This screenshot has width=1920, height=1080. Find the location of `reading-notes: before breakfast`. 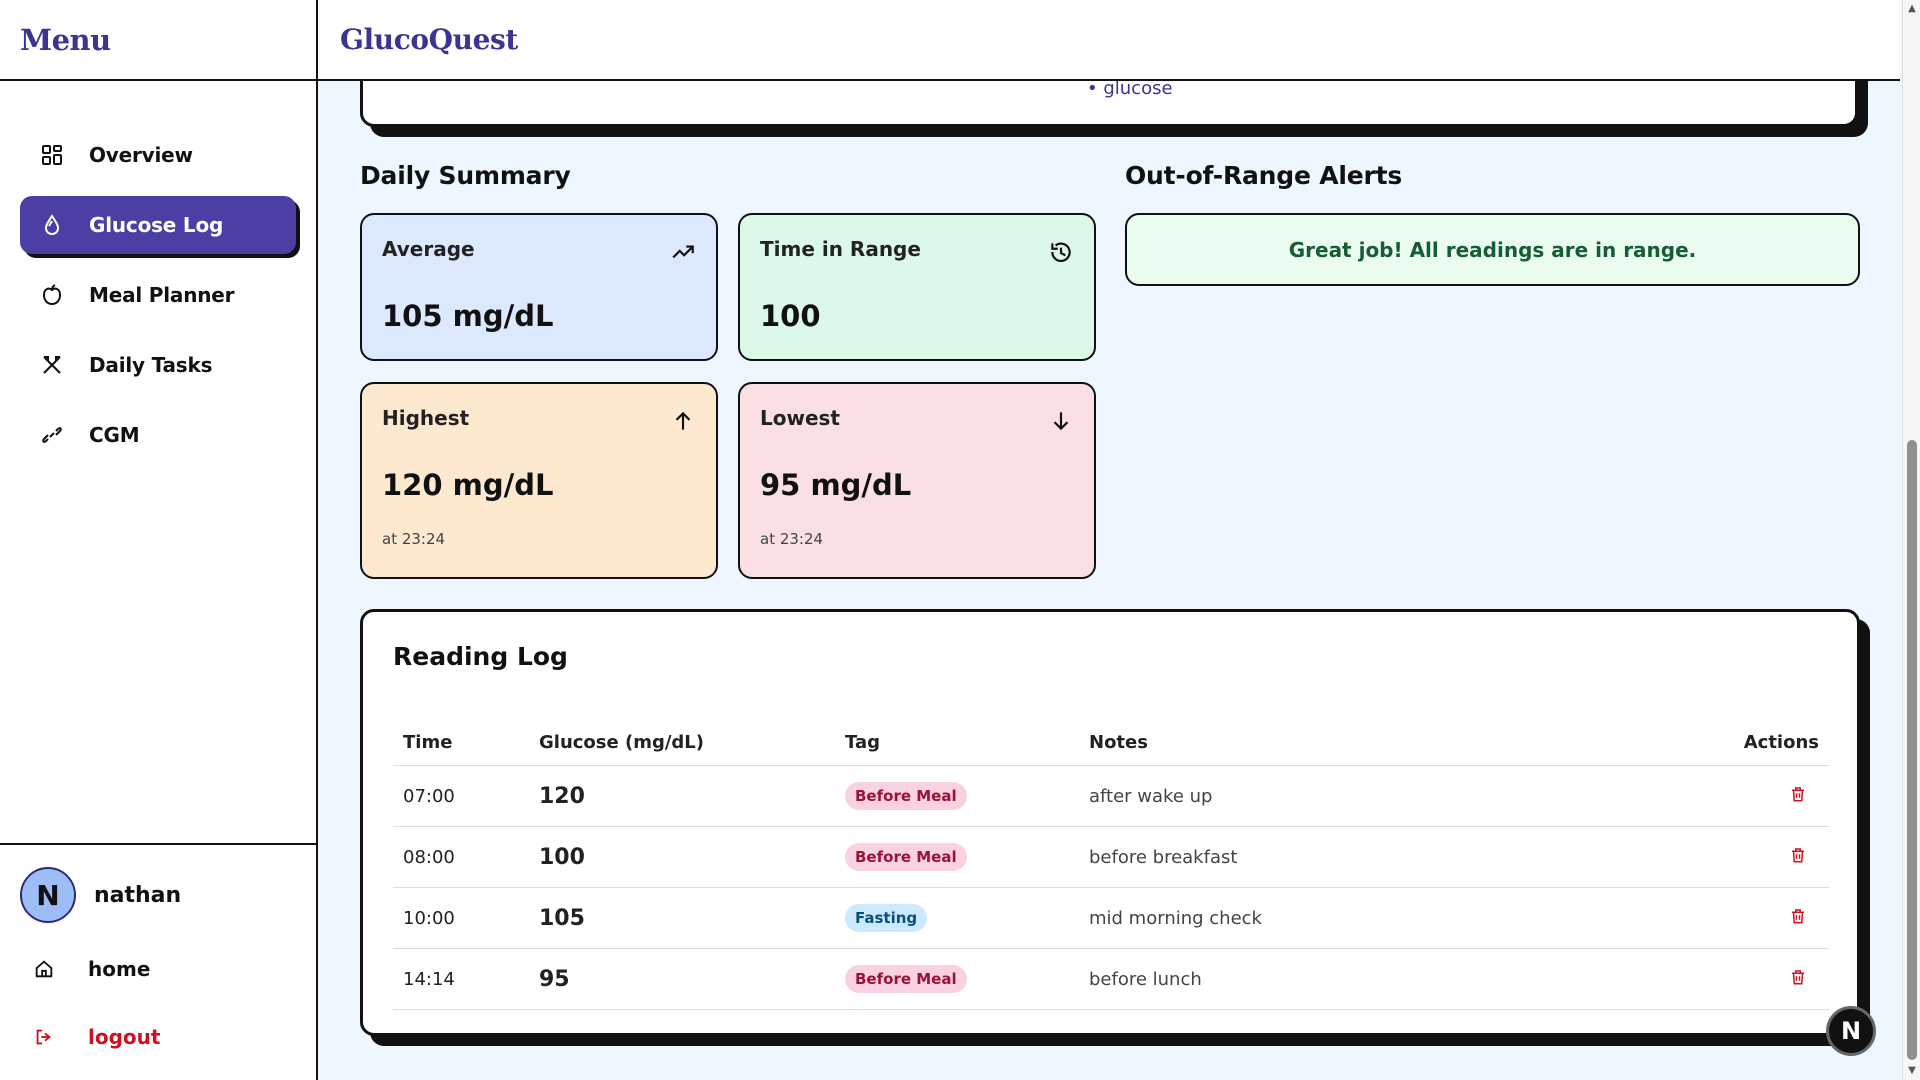

reading-notes: before breakfast is located at coordinates (1384, 857).